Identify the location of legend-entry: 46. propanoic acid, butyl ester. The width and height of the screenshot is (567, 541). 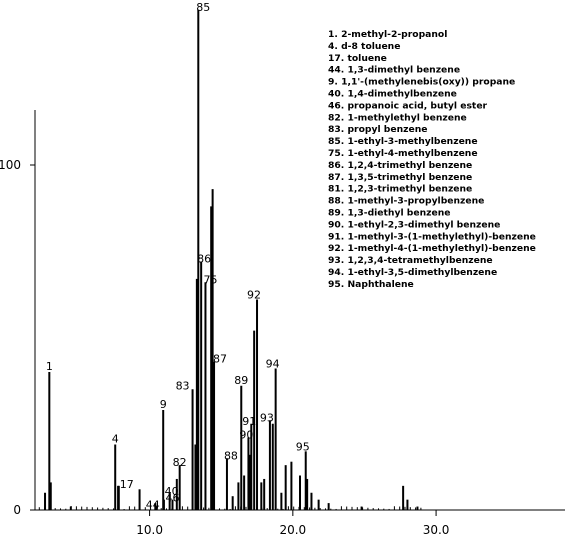
(408, 105).